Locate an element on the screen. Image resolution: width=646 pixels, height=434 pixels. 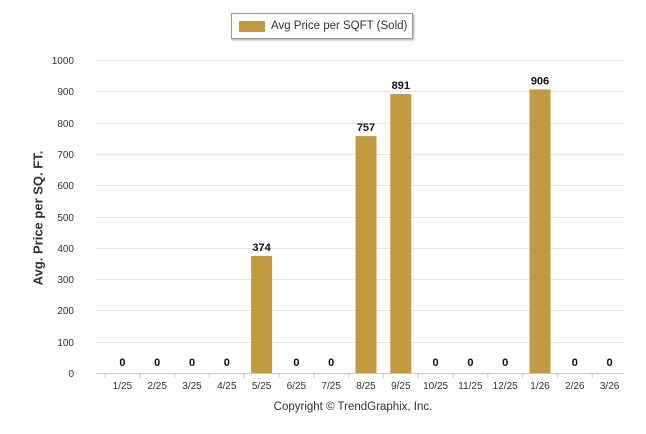
x-tick-label: 1/26 is located at coordinates (540, 386).